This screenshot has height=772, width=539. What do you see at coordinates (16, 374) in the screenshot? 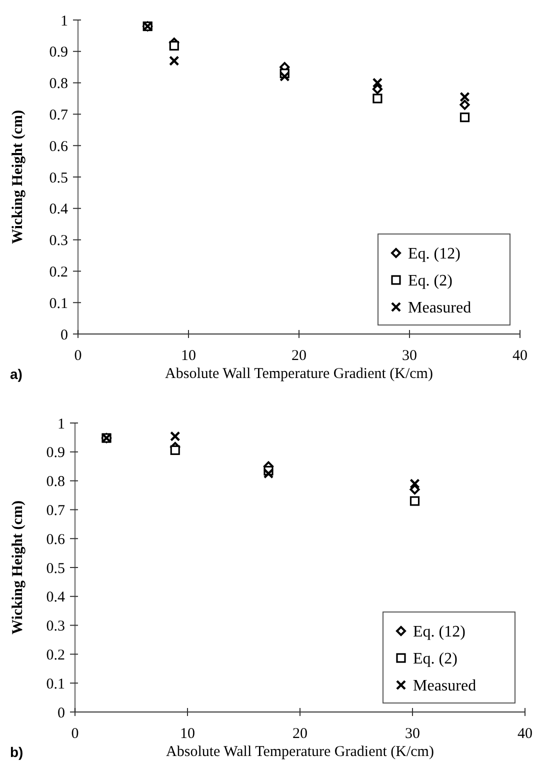
I see `text: a)` at bounding box center [16, 374].